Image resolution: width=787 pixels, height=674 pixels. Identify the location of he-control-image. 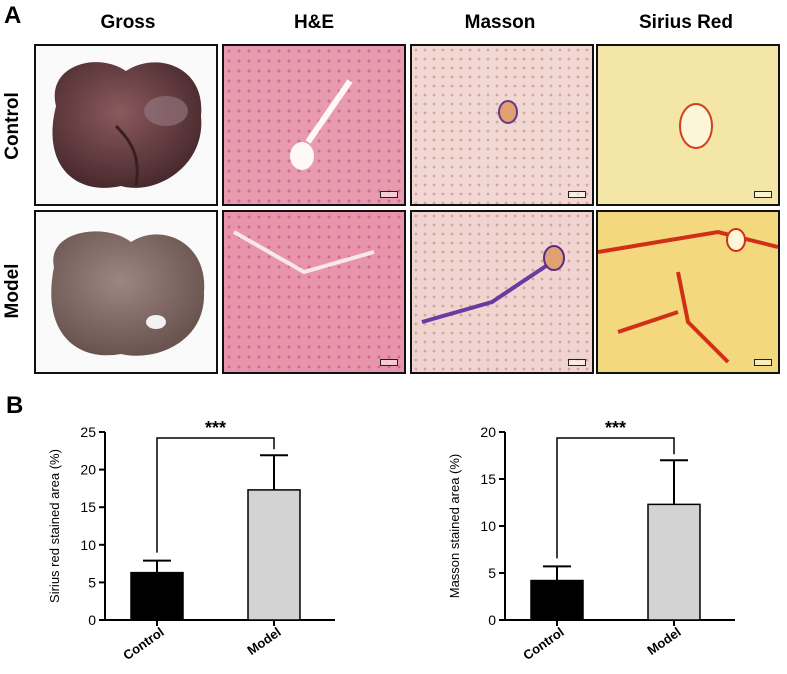
(314, 125).